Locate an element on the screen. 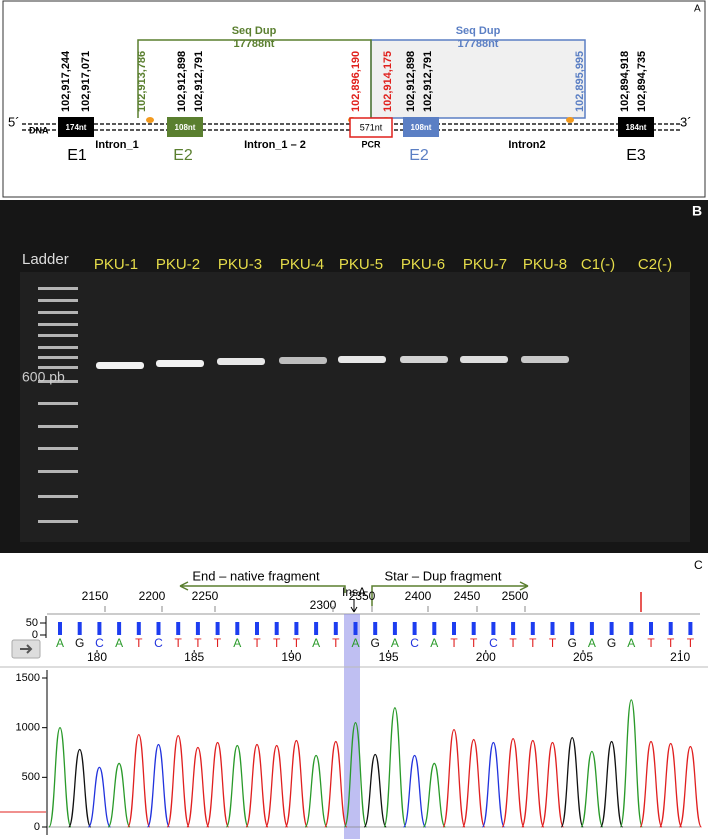  fragment-label: Star – Dup fragment is located at coordinates (442, 575).